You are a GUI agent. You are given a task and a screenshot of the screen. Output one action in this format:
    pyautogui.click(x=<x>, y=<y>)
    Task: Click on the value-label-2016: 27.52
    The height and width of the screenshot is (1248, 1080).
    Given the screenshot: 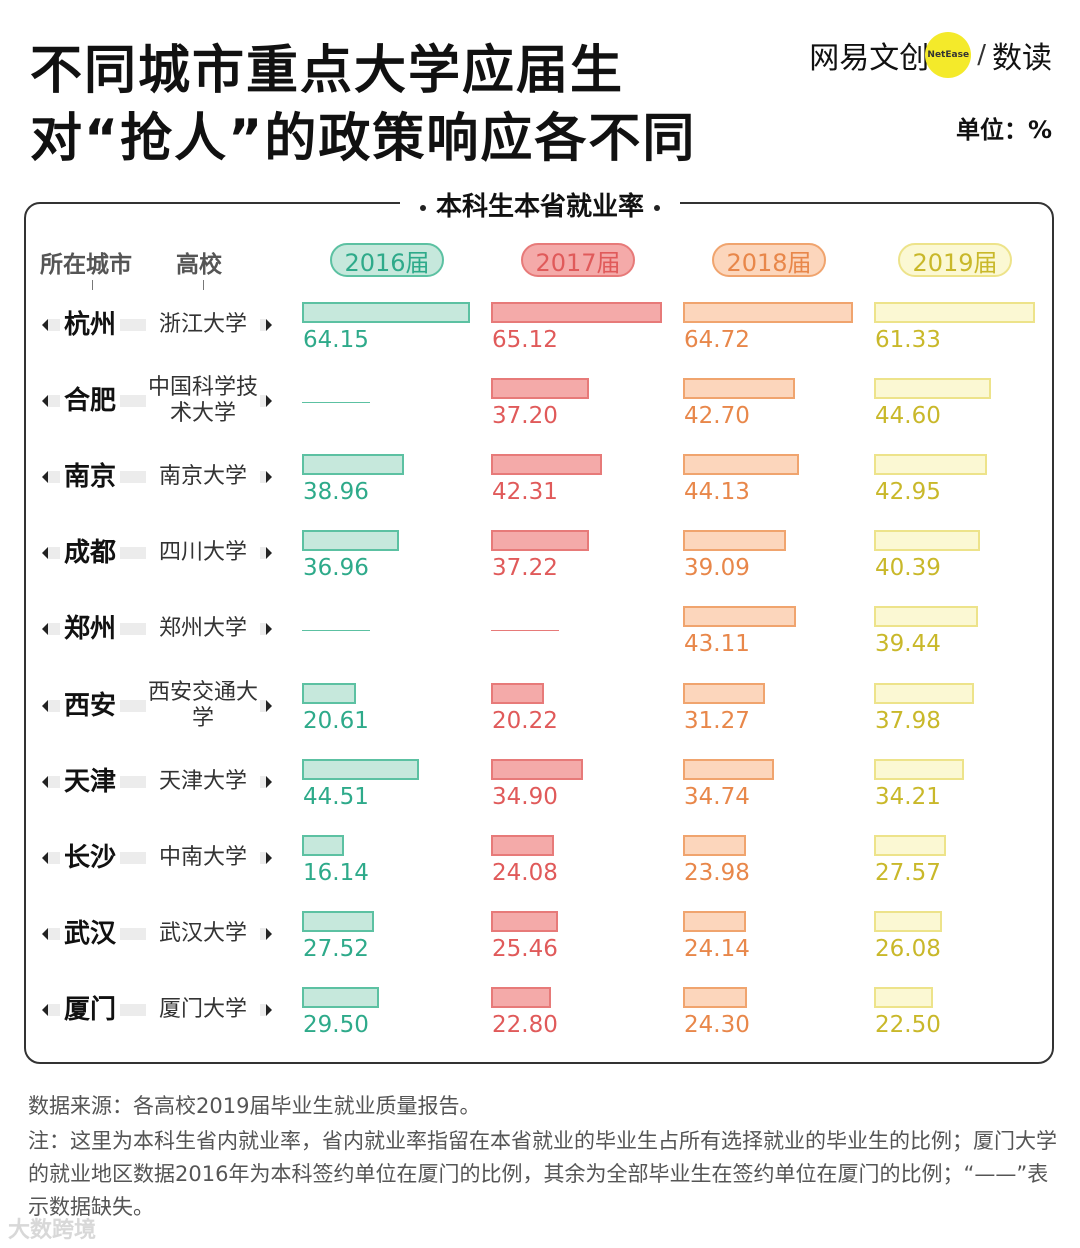 What is the action you would take?
    pyautogui.click(x=336, y=948)
    